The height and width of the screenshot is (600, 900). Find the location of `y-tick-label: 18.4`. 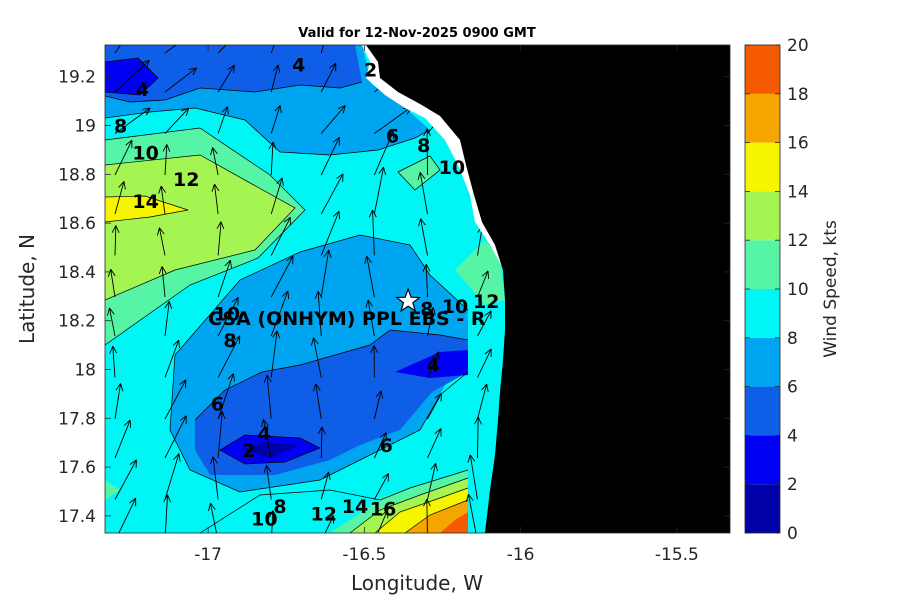

y-tick-label: 18.4 is located at coordinates (77, 273).